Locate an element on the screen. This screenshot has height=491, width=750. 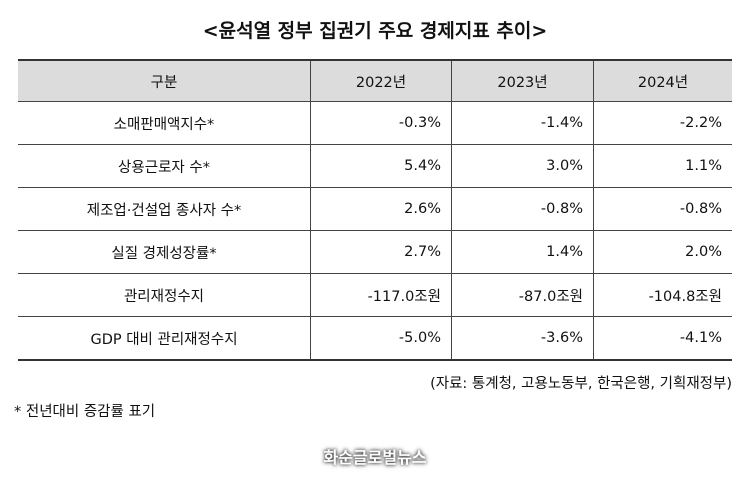
table-row: GDP 대비 관리재정수지 -5.0% -3.6% -4.1% is located at coordinates (375, 338).